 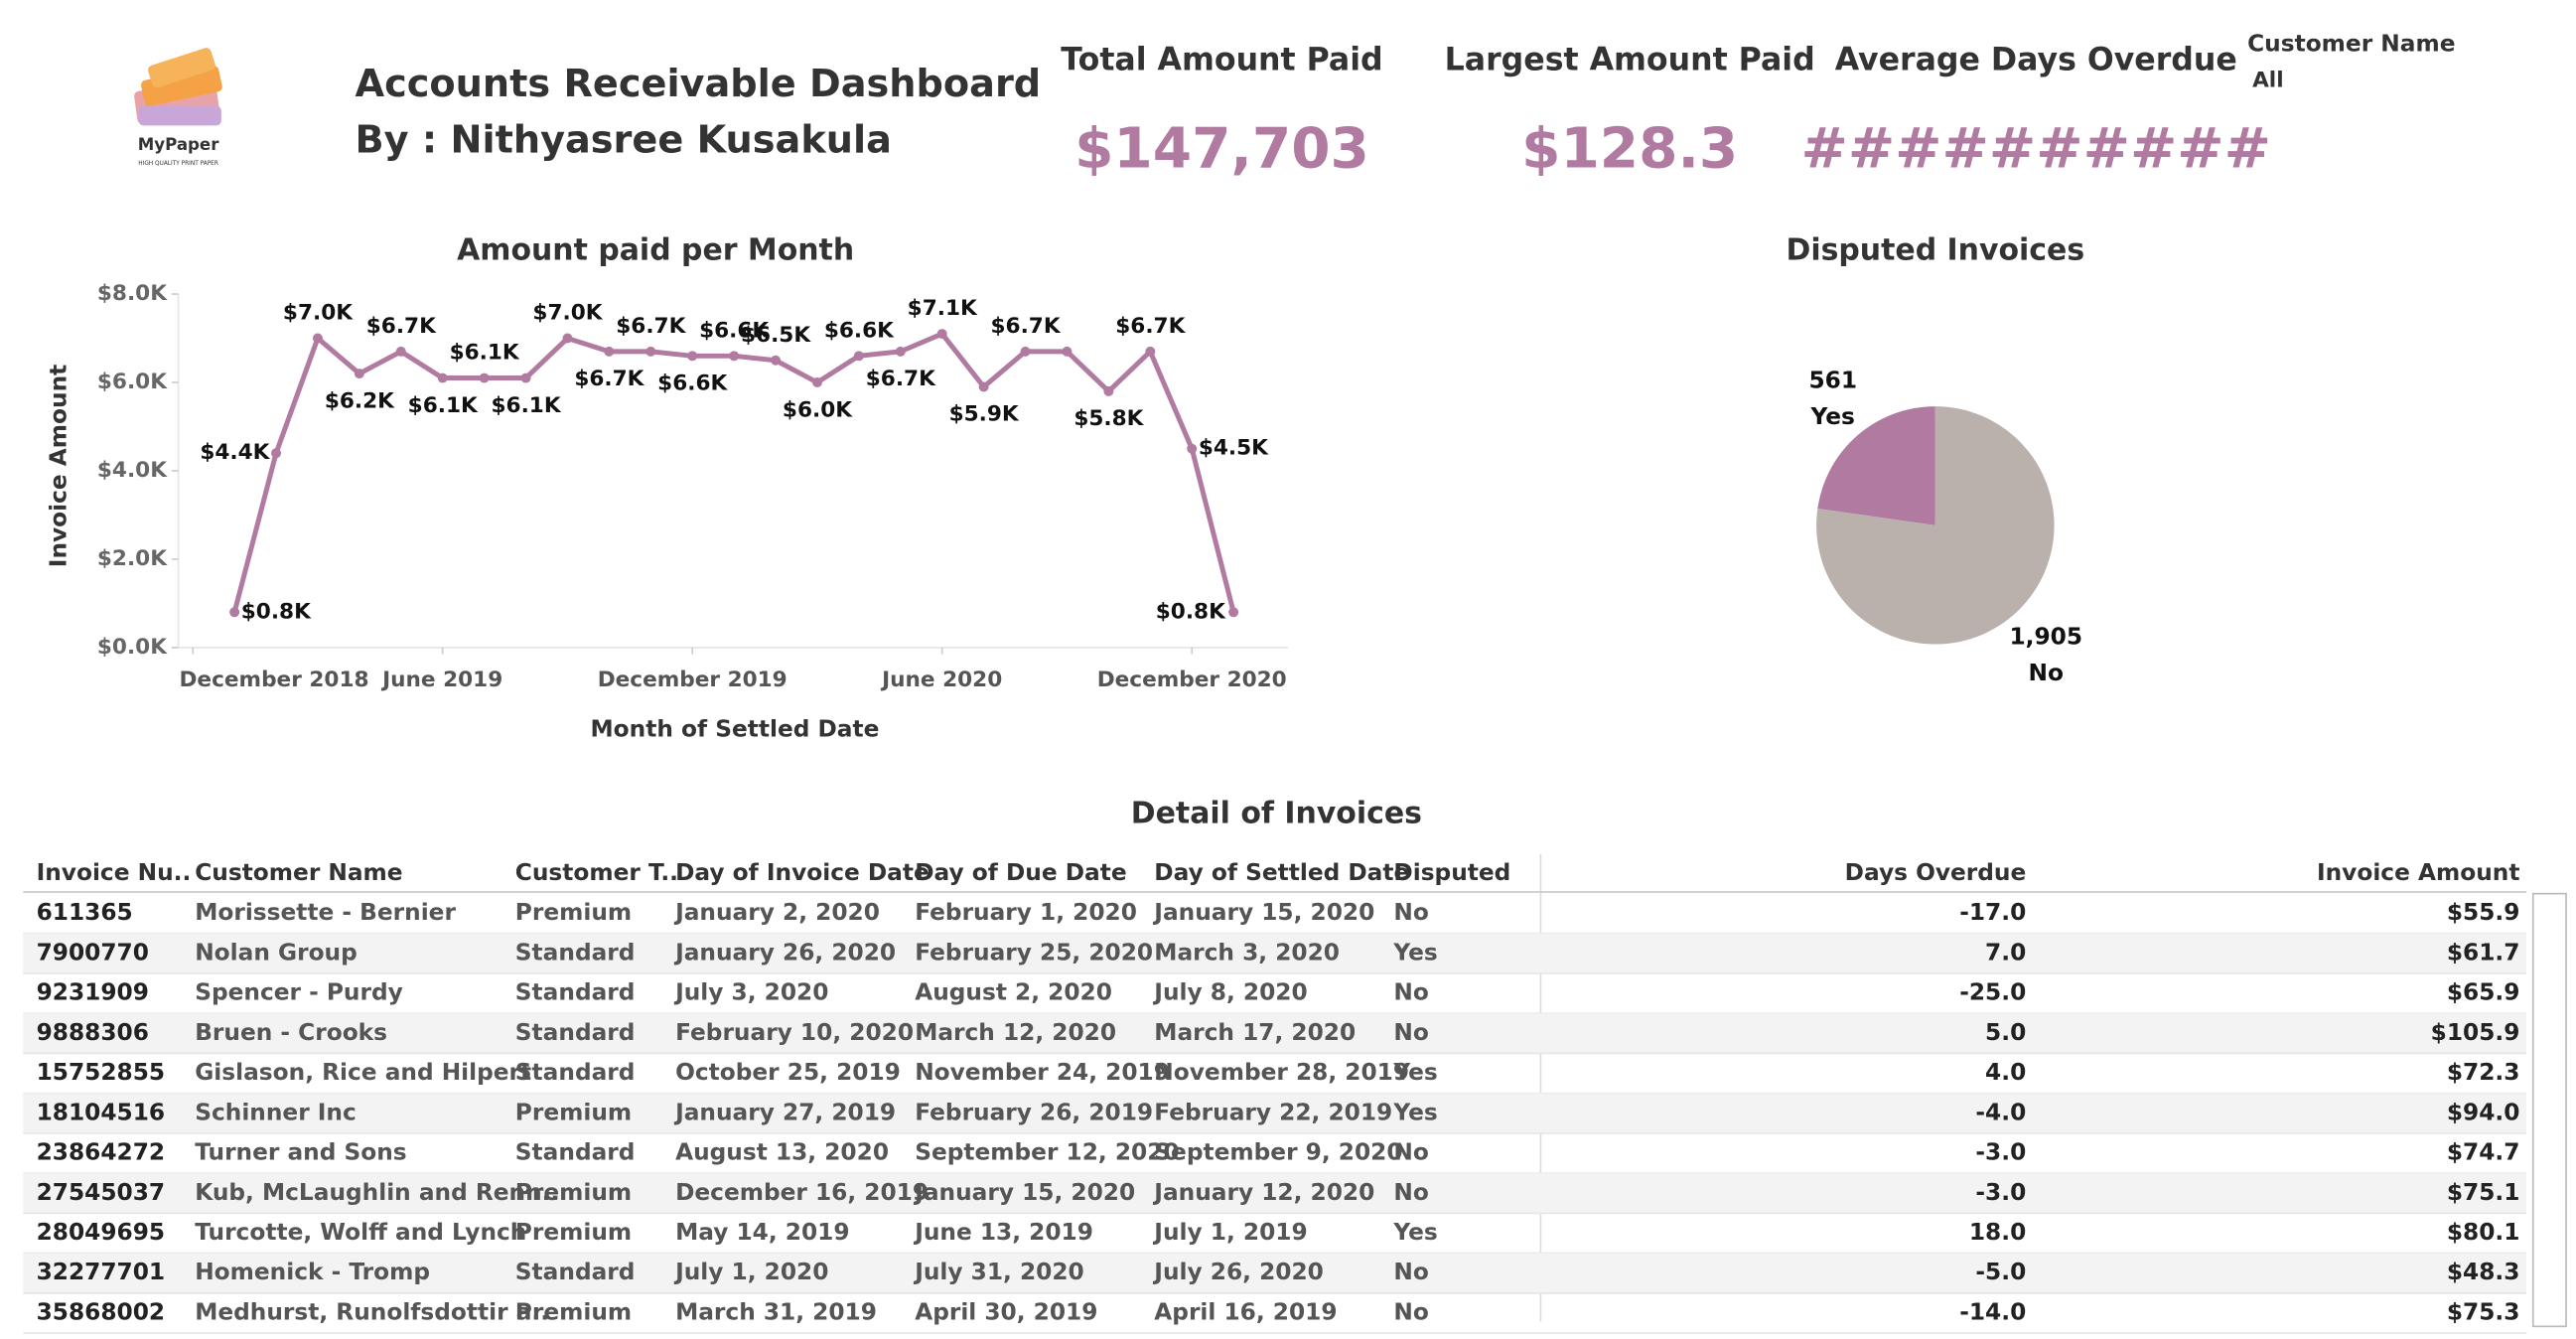 What do you see at coordinates (485, 353) in the screenshot?
I see `data-label: $6.1K` at bounding box center [485, 353].